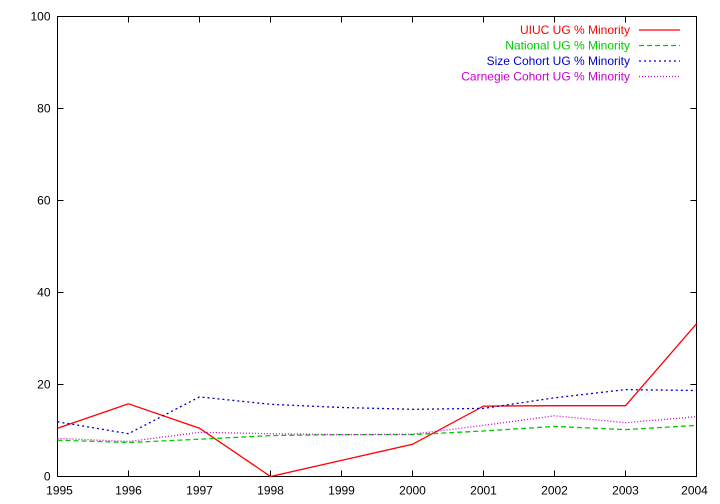  Describe the element at coordinates (128, 491) in the screenshot. I see `x-tick-label: 1996` at that location.